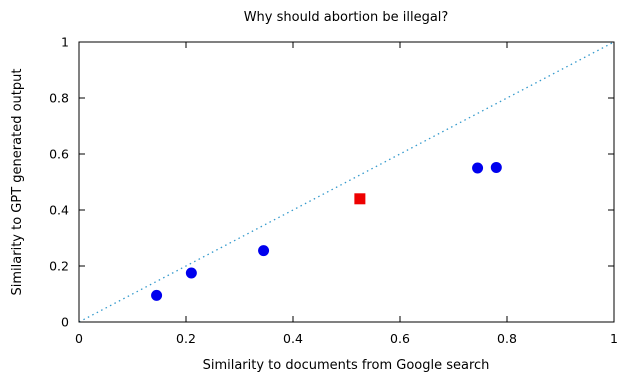  Describe the element at coordinates (400, 338) in the screenshot. I see `x-tick-label: 0.6` at that location.